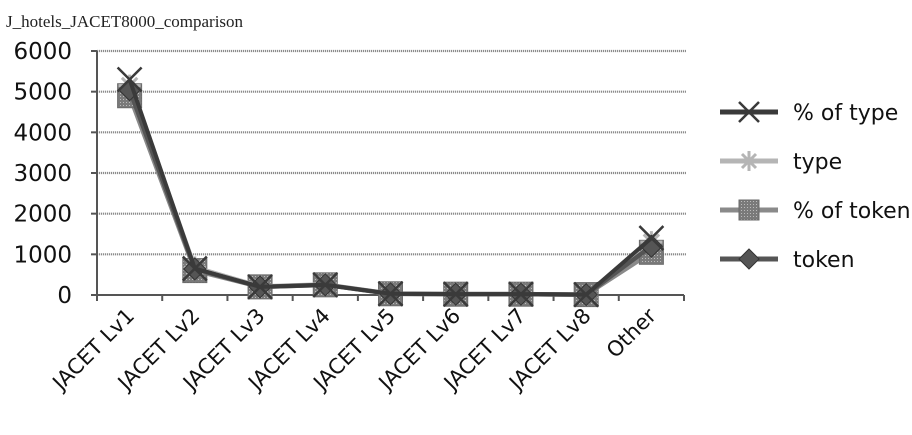  What do you see at coordinates (852, 211) in the screenshot?
I see `legend-label: % of token` at bounding box center [852, 211].